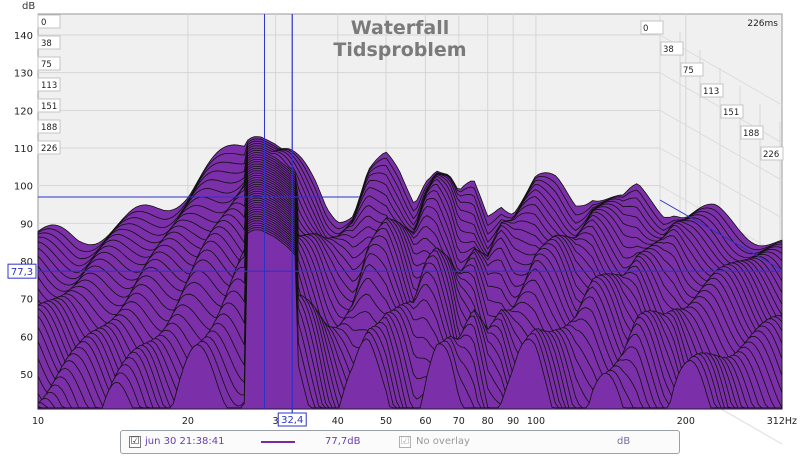 Image resolution: width=800 pixels, height=457 pixels. I want to click on cursor-y-readout-box, so click(22, 271).